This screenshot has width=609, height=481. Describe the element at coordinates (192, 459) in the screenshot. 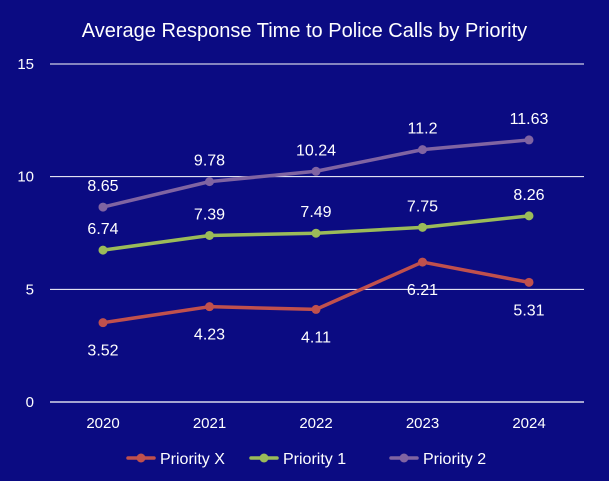

I see `legend-label: Priority X` at that location.